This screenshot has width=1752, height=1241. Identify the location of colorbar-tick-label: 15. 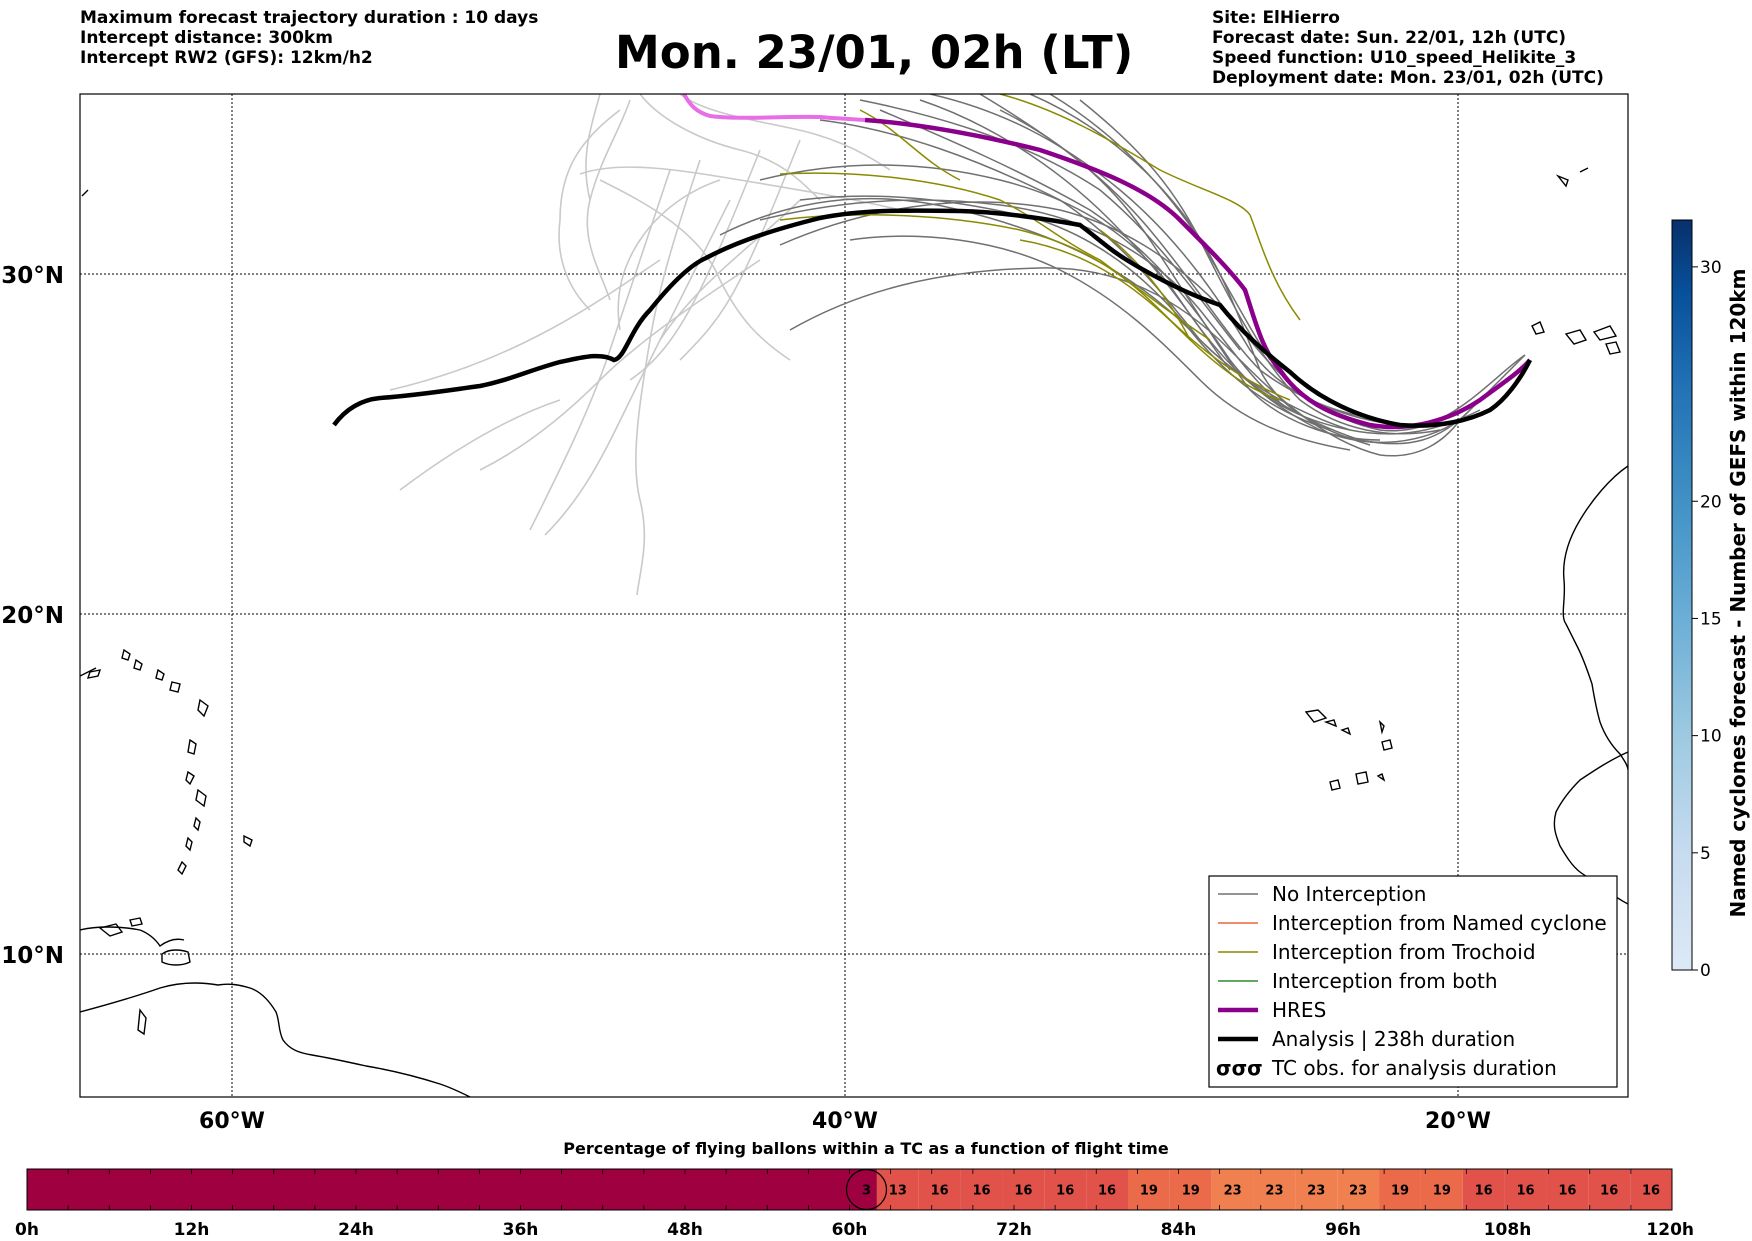
(1711, 619).